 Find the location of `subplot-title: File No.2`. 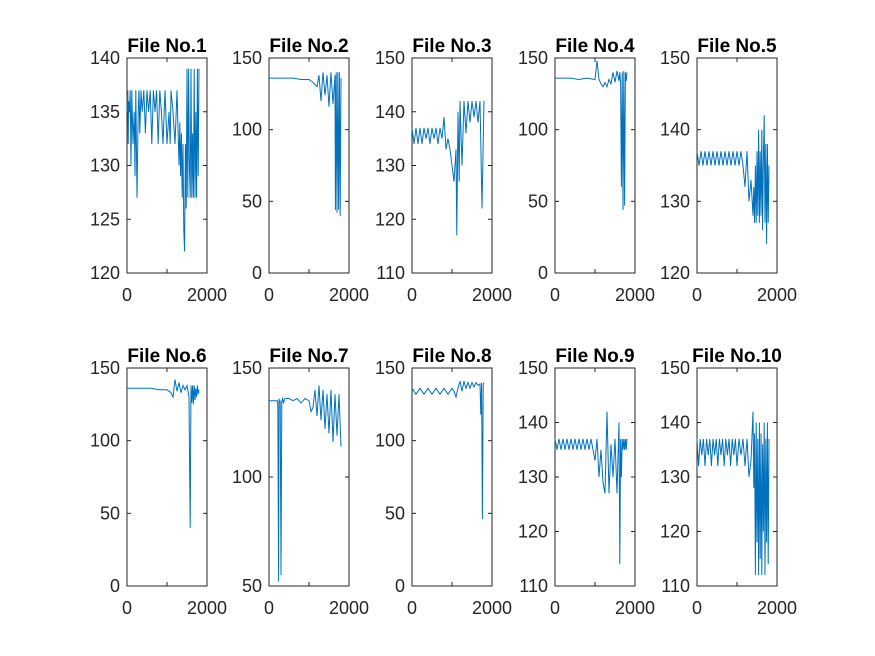

subplot-title: File No.2 is located at coordinates (308, 46).